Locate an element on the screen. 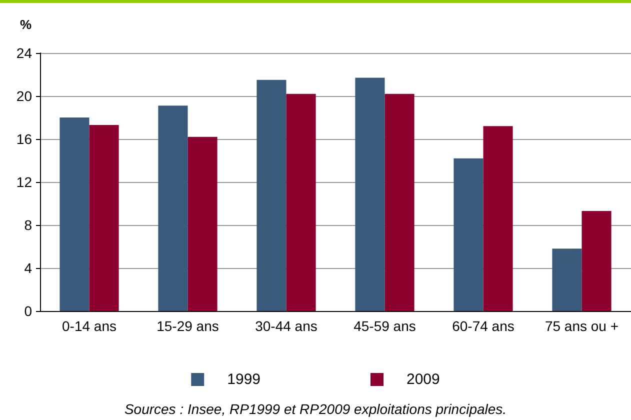  y-tick-label: 12 is located at coordinates (24, 182).